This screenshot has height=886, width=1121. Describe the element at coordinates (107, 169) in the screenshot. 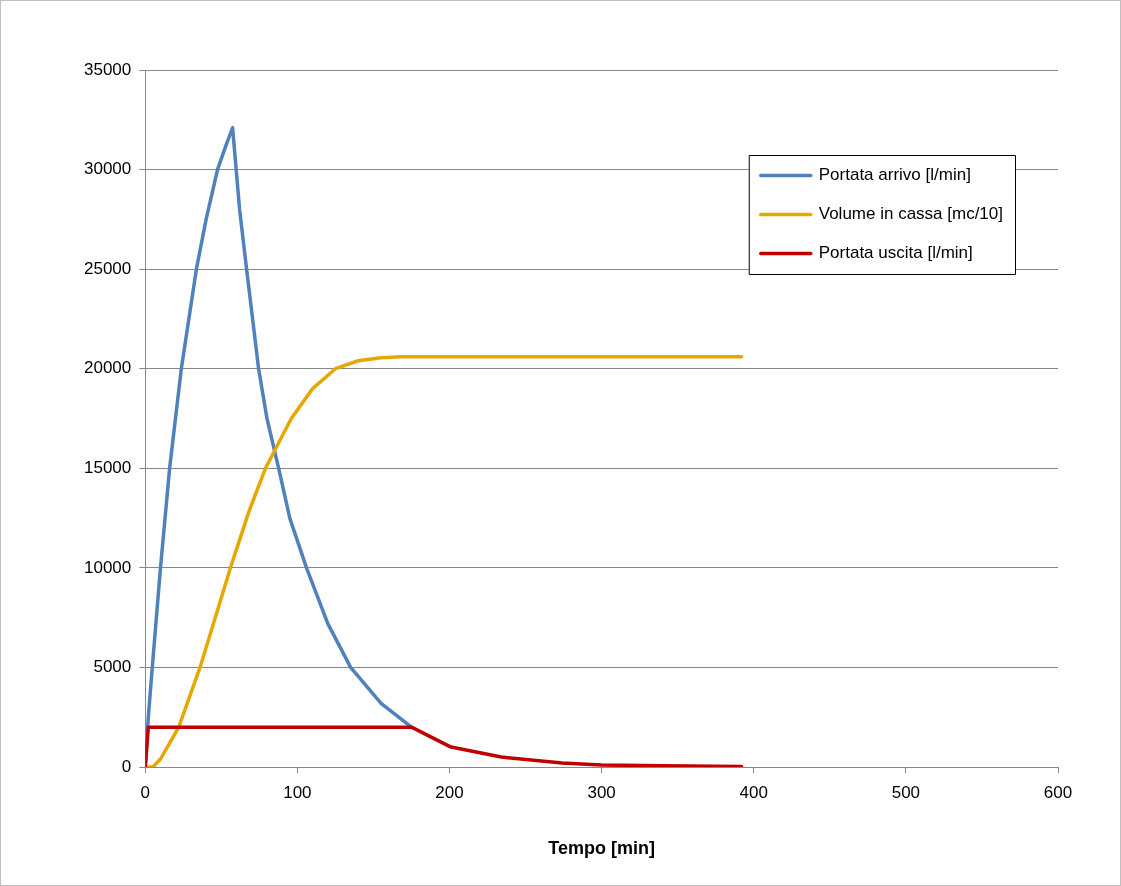

I see `y-tick-label: 30000` at that location.